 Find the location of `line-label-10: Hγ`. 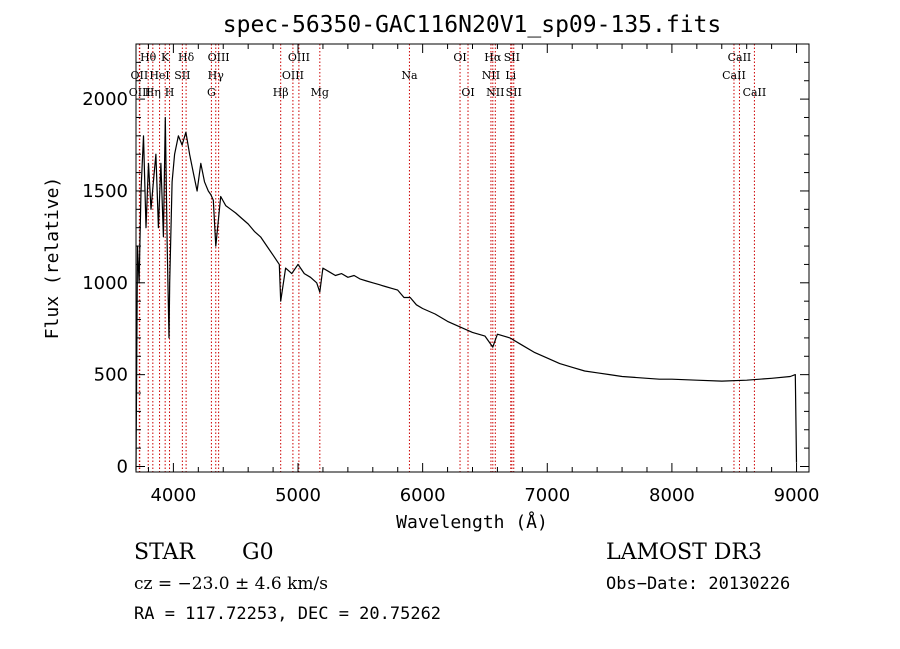

line-label-10: Hγ is located at coordinates (216, 75).